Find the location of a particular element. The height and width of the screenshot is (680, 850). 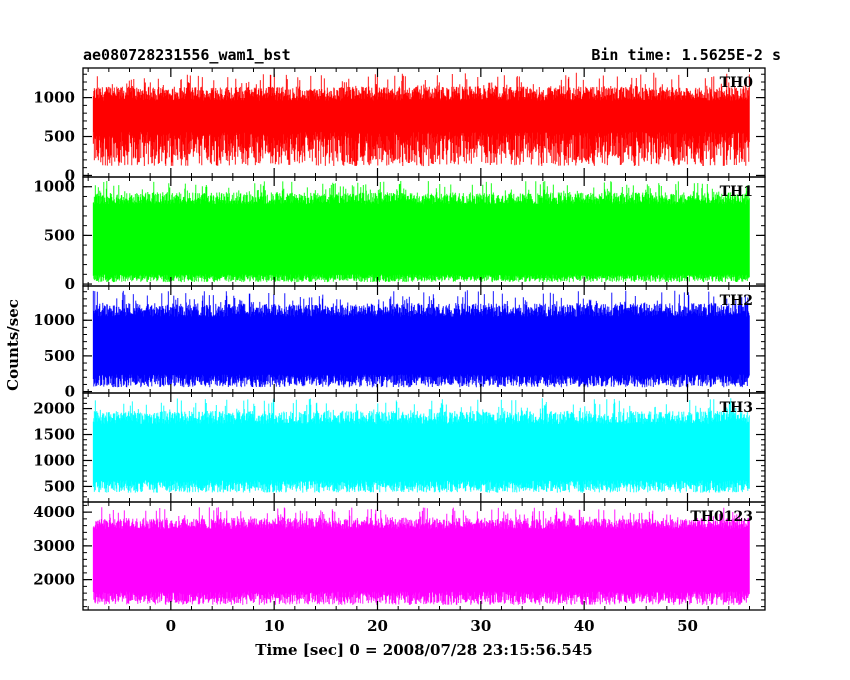

panel-frame is located at coordinates (424, 556).